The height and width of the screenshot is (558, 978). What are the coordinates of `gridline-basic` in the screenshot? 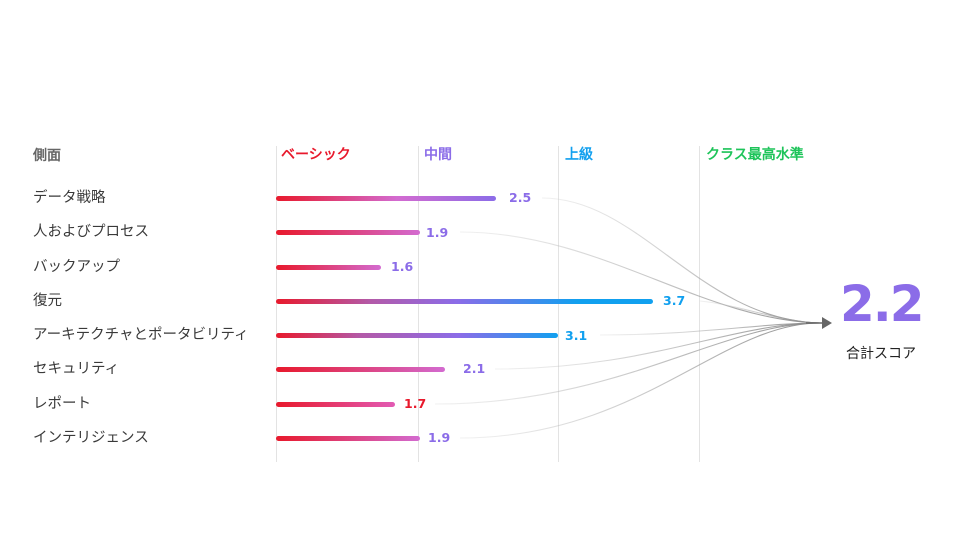 It's located at (276, 304).